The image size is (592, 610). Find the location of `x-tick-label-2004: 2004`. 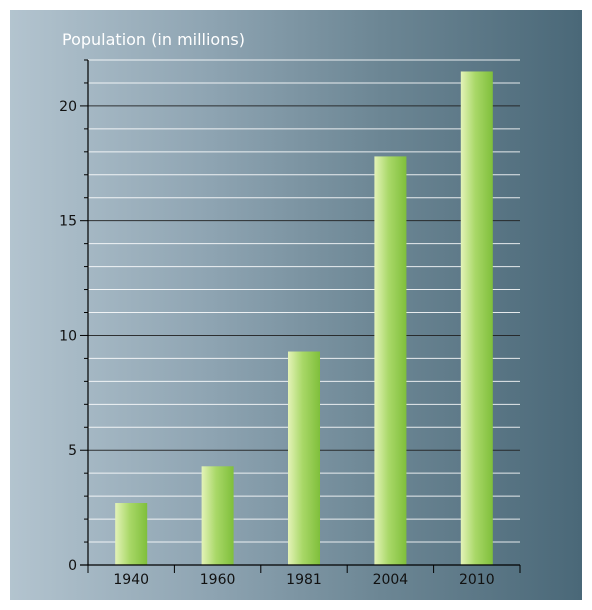

x-tick-label-2004: 2004 is located at coordinates (391, 580).